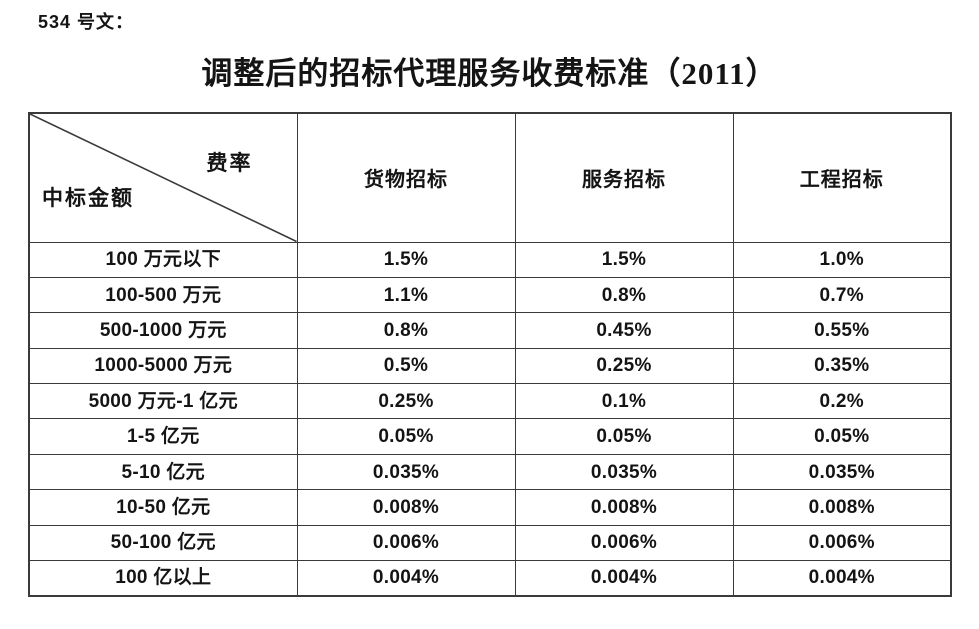 The width and height of the screenshot is (979, 629). I want to click on table-row: 100 亿以上 0.004% 0.004% 0.004%, so click(490, 578).